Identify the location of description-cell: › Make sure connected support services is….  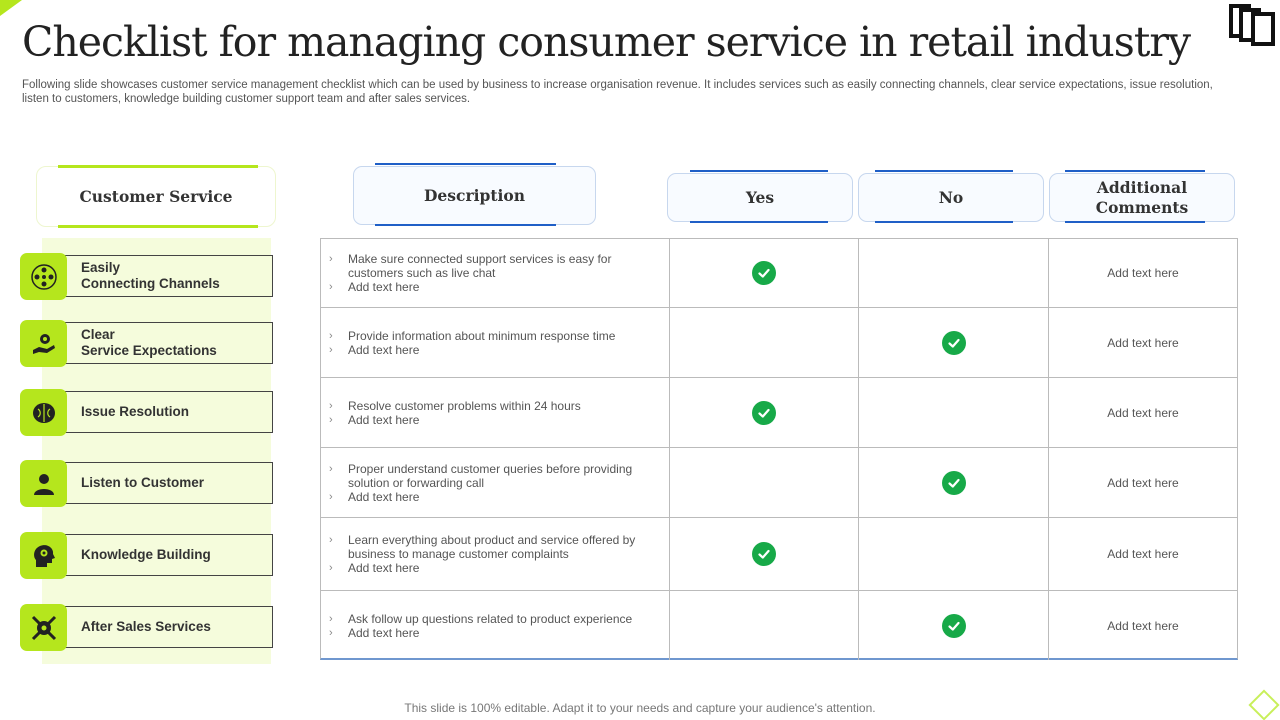
(495, 273).